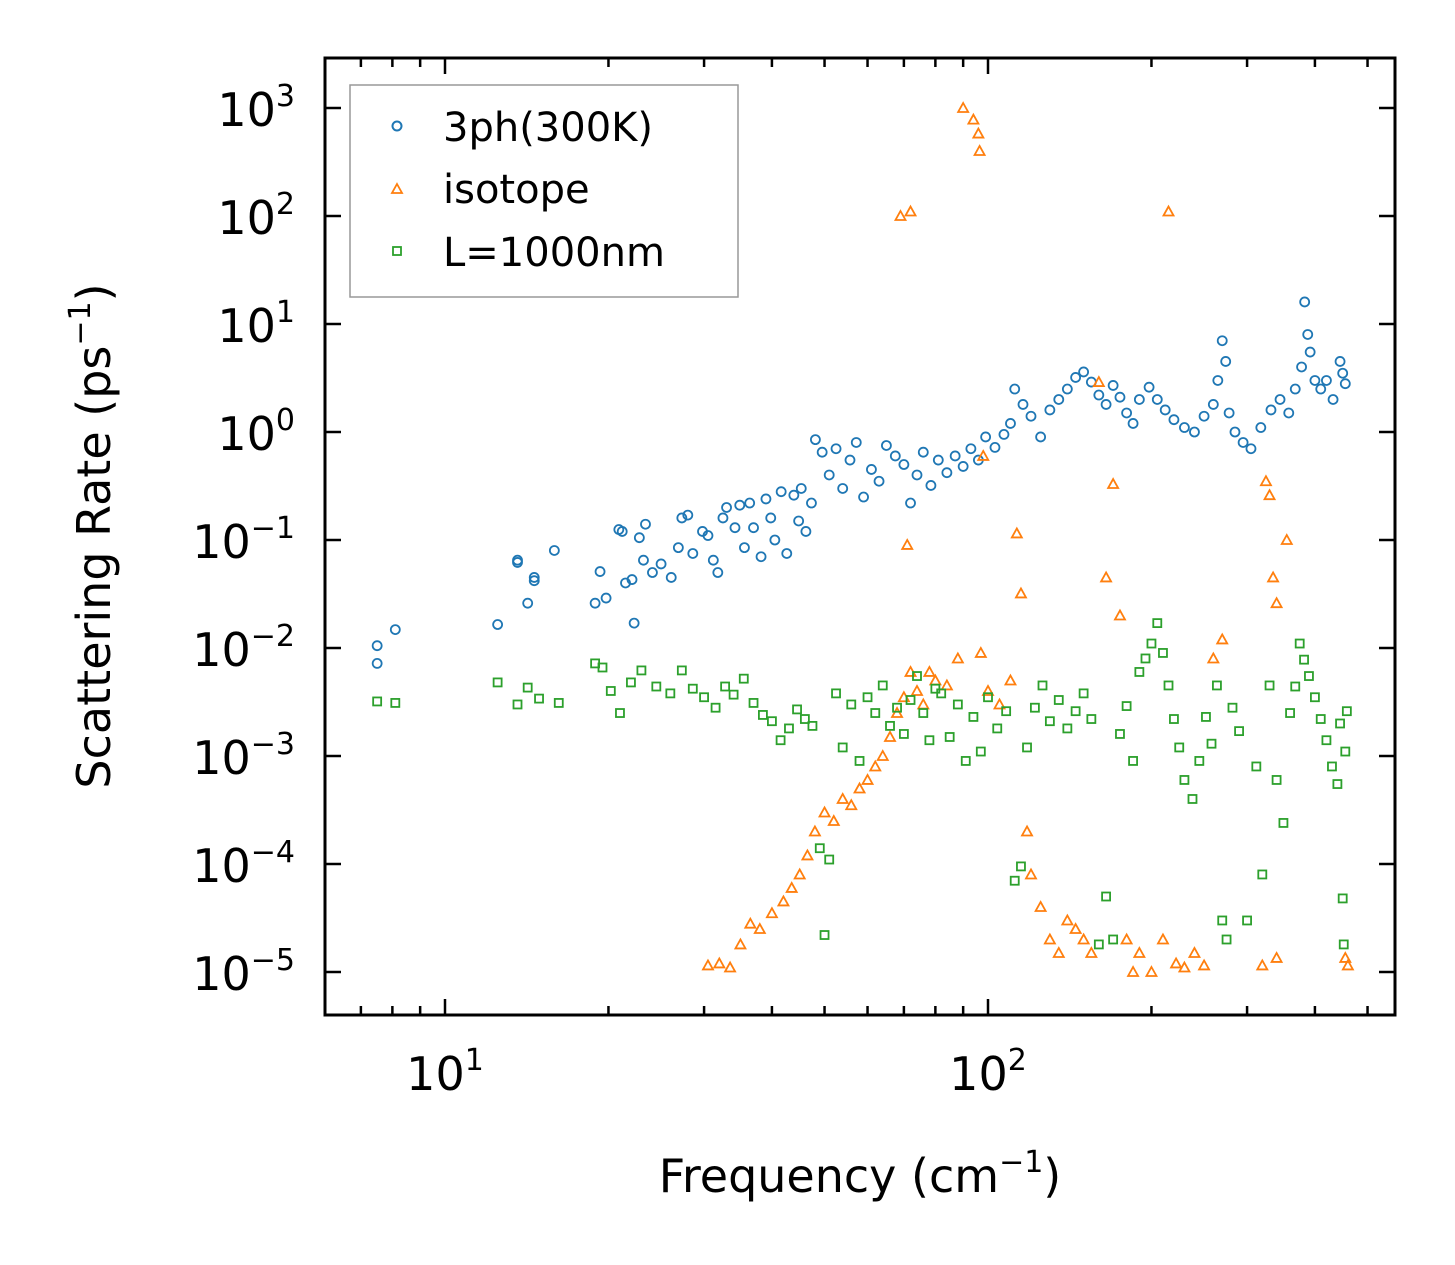 The height and width of the screenshot is (1265, 1455). What do you see at coordinates (256, 432) in the screenshot?
I see `y-tick-label-1e0: 100` at bounding box center [256, 432].